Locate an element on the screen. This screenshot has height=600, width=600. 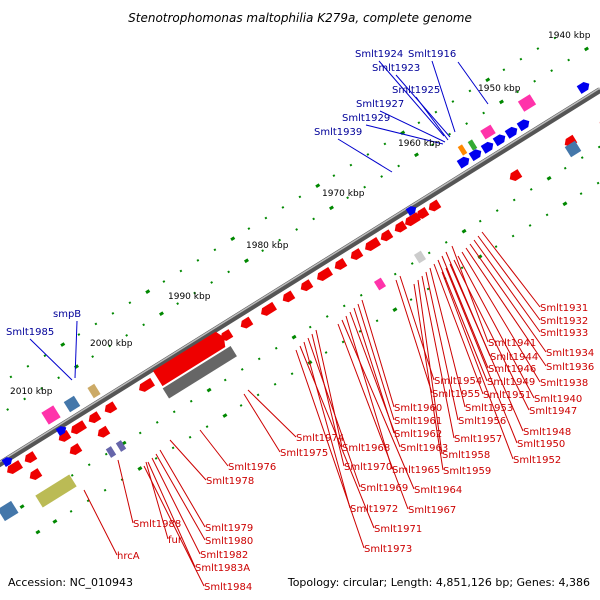
kbp-marker-label: 1940 kbp is located at coordinates (569, 36).